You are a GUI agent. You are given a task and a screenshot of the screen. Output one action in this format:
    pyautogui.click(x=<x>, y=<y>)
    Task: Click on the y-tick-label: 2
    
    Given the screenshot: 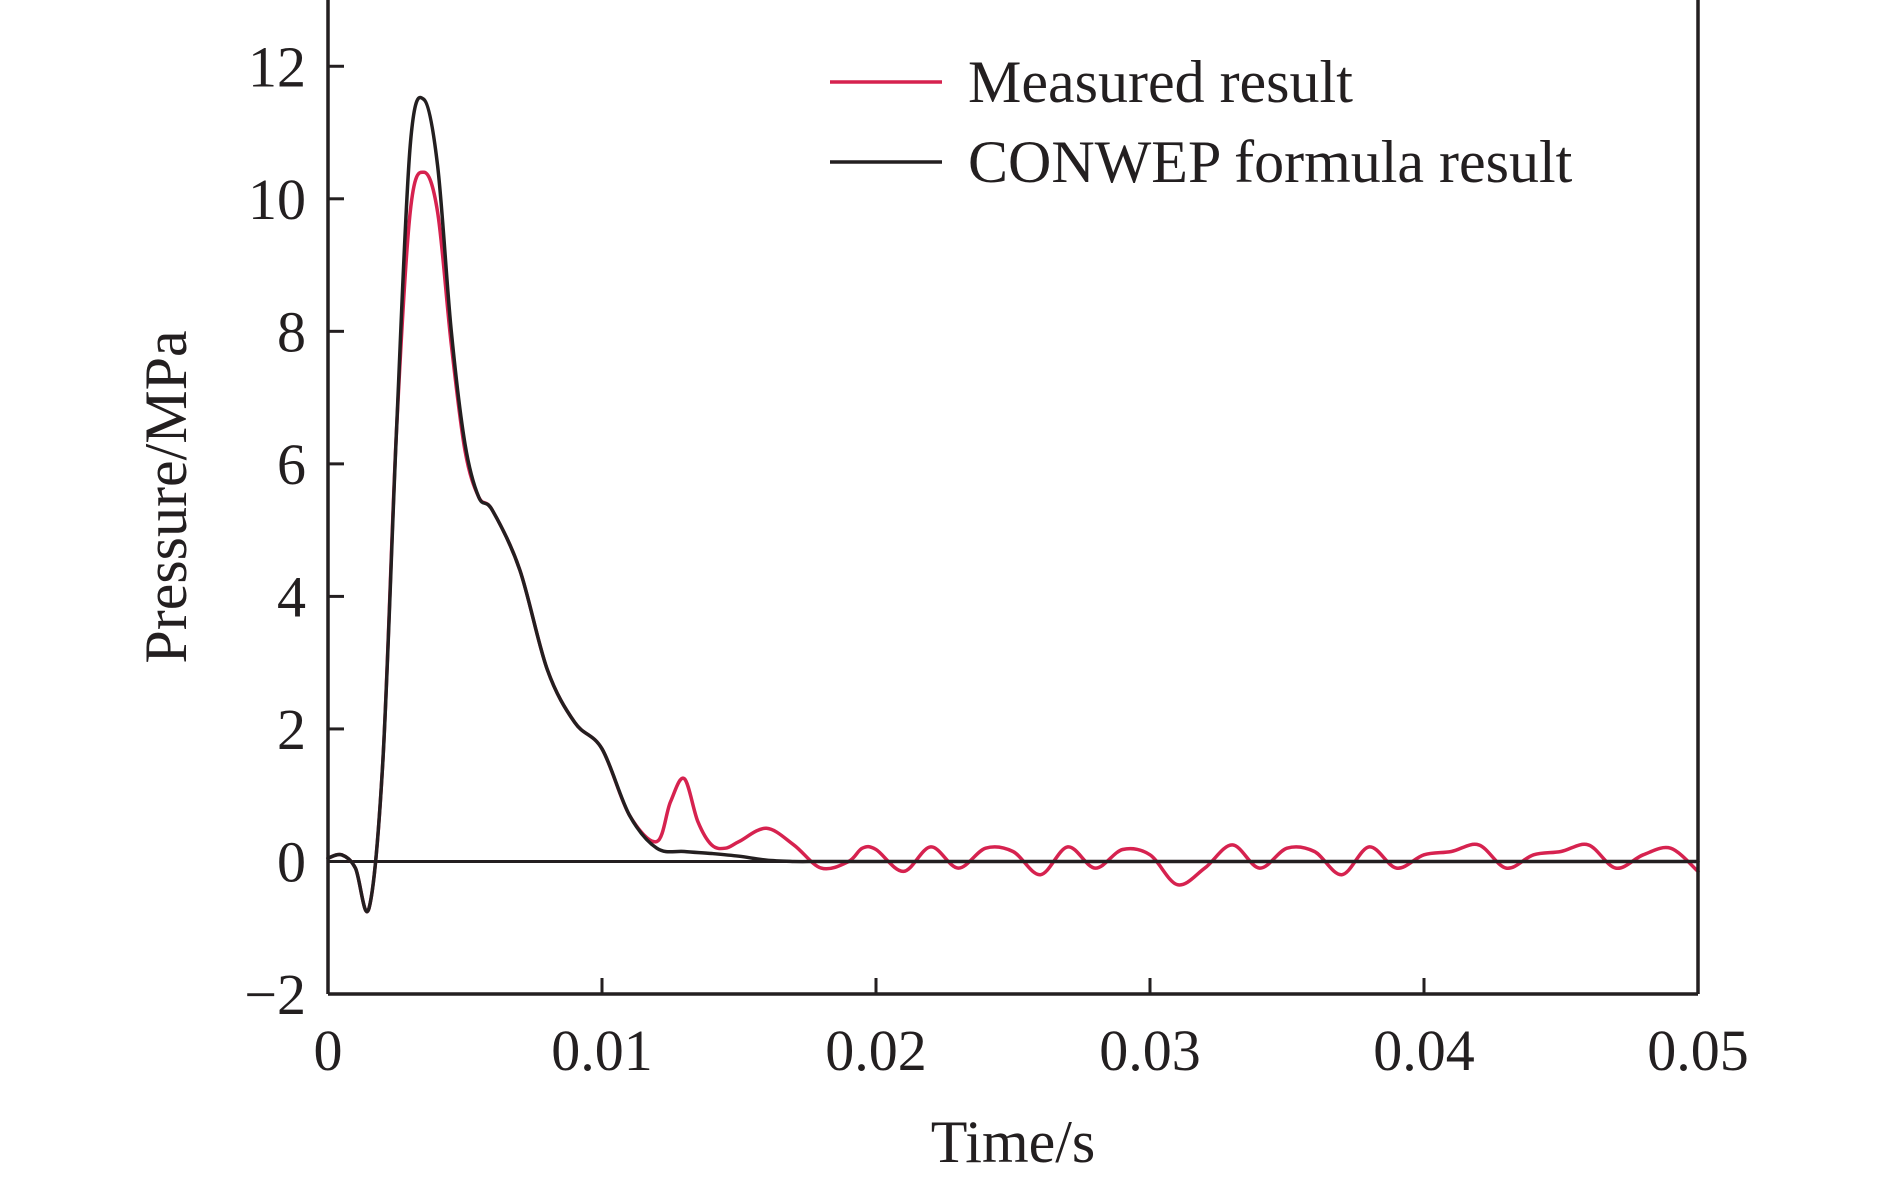 What is the action you would take?
    pyautogui.click(x=291, y=729)
    